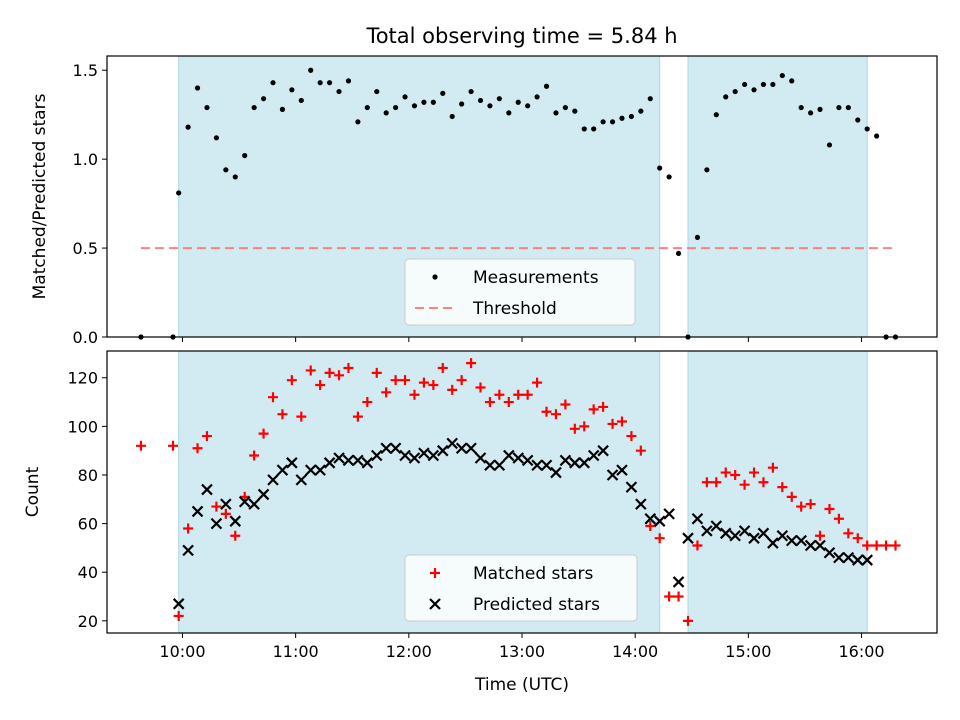 This screenshot has height=720, width=960. What do you see at coordinates (777, 492) in the screenshot?
I see `observing-interval` at bounding box center [777, 492].